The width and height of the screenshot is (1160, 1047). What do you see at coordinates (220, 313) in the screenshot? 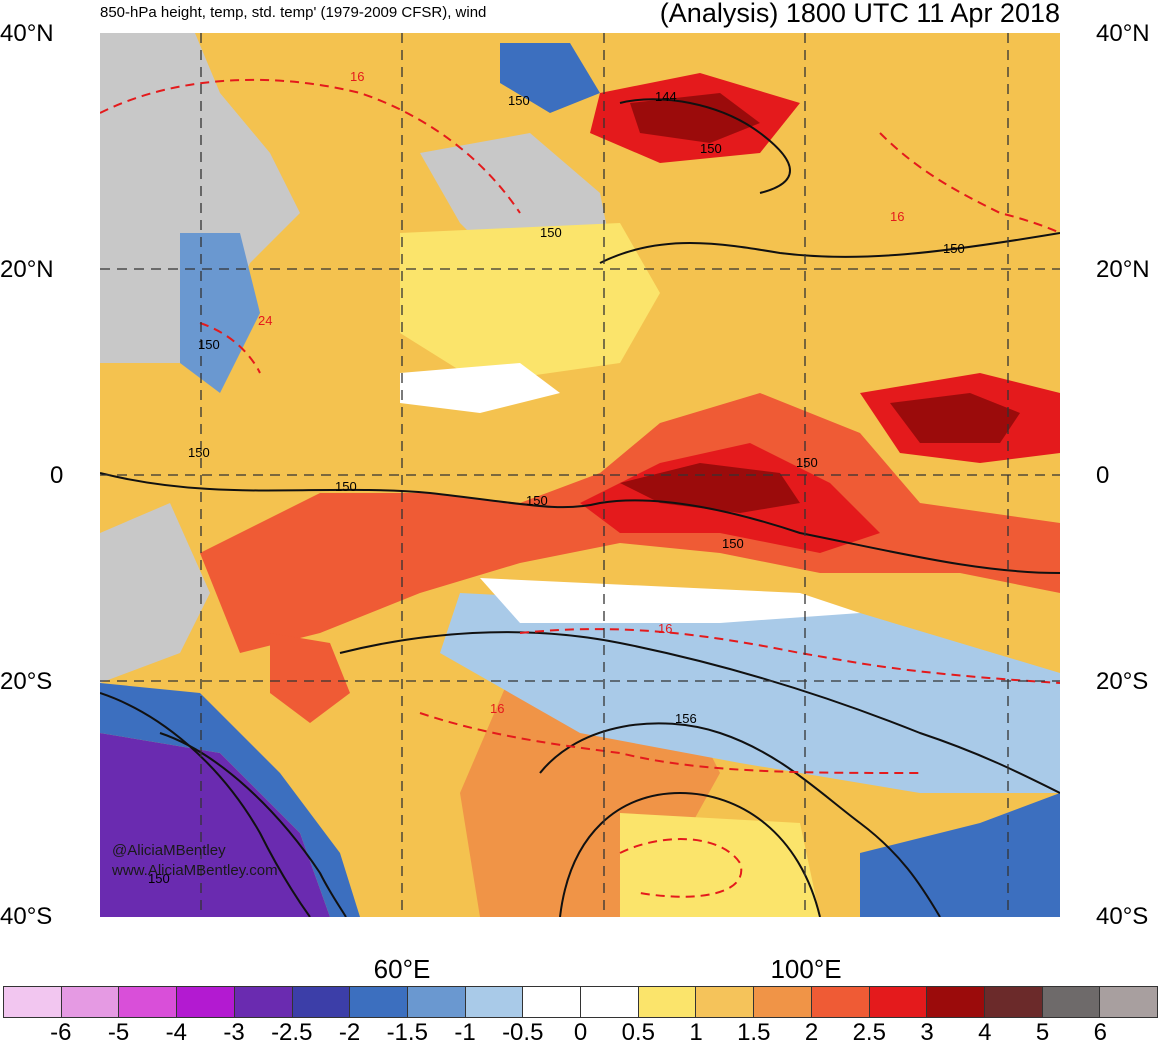
I see `anomaly-blue-red-sea` at bounding box center [220, 313].